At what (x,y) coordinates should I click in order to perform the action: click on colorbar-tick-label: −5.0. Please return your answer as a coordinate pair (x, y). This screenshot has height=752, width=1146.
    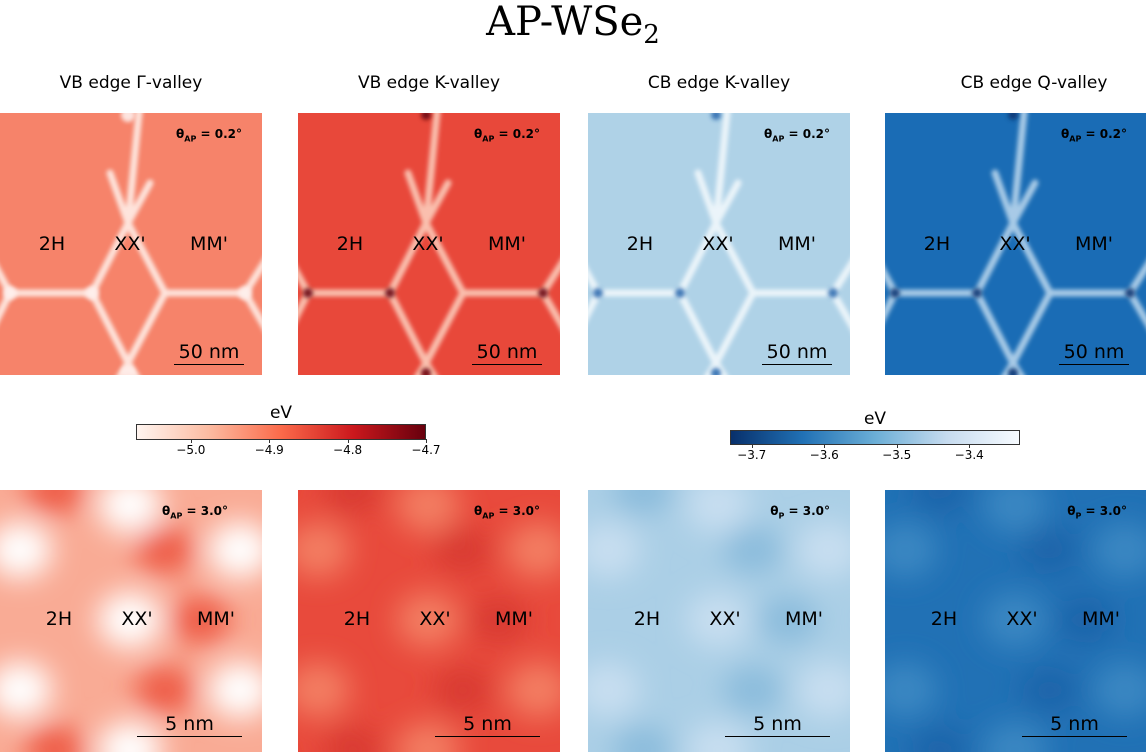
    Looking at the image, I should click on (191, 450).